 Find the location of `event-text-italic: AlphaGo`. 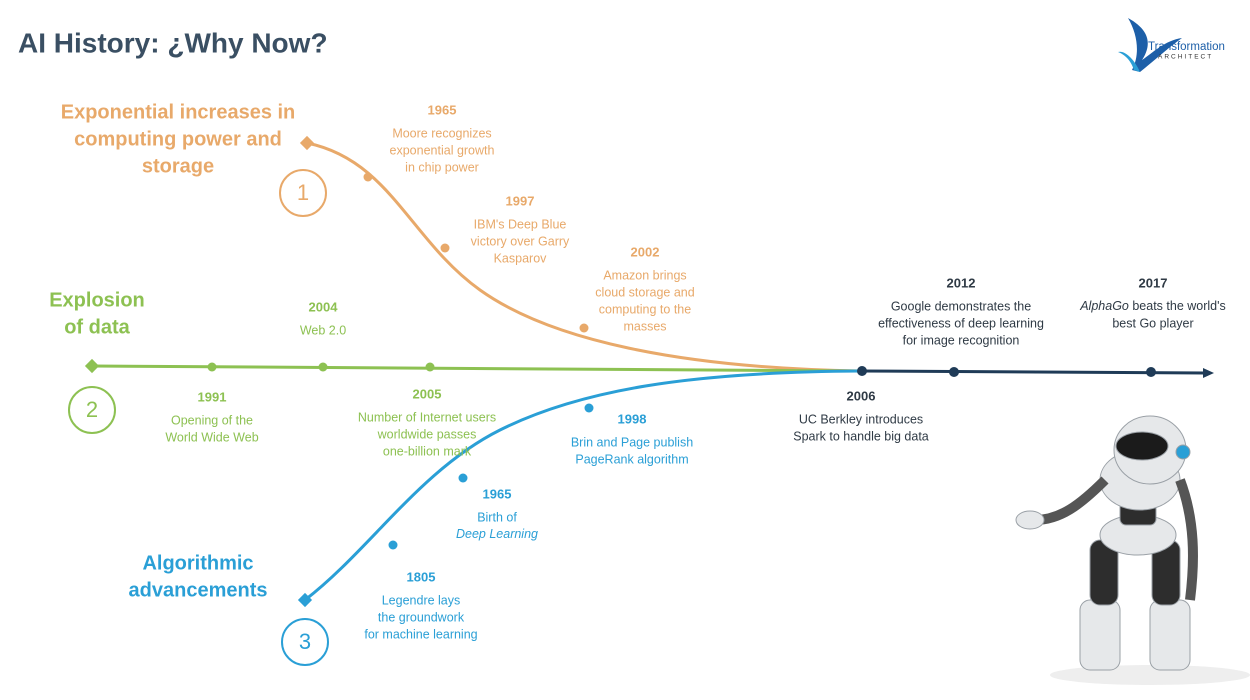

event-text-italic: AlphaGo is located at coordinates (1104, 306).